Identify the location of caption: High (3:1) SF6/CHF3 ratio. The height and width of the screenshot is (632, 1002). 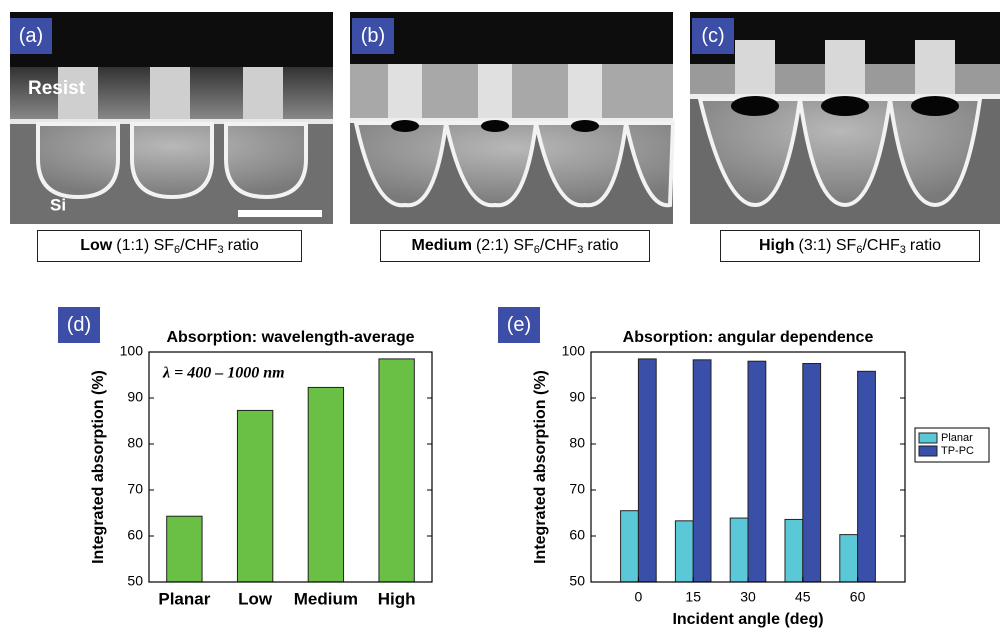
(850, 246).